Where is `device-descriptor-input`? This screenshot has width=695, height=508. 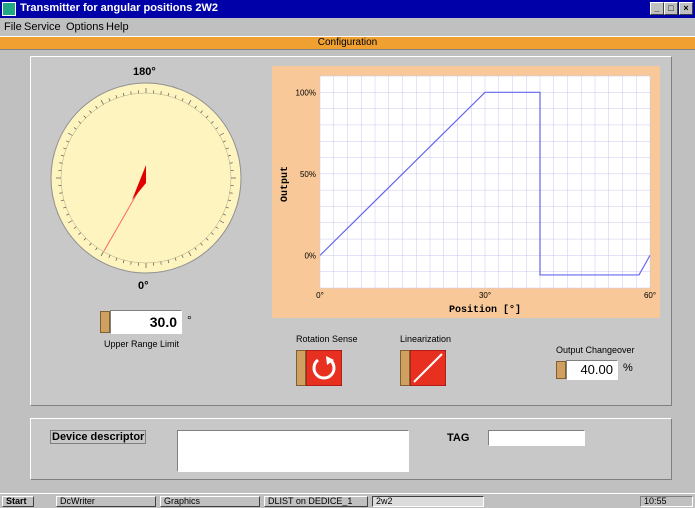 device-descriptor-input is located at coordinates (293, 451).